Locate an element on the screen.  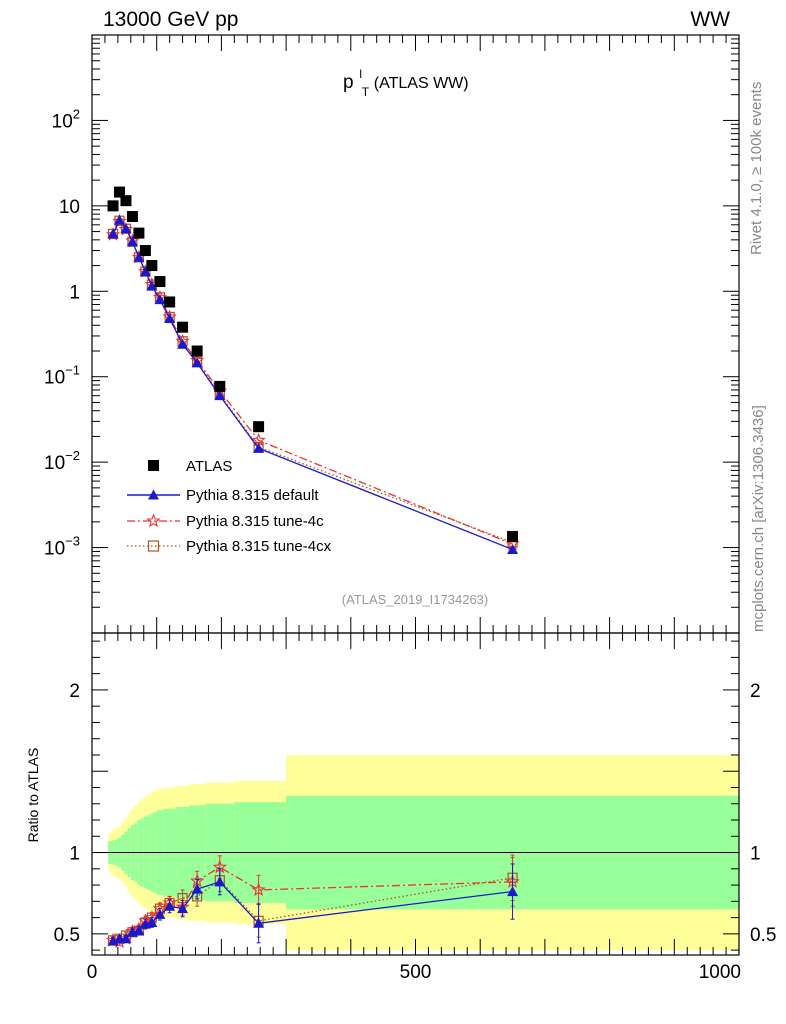
legend-label-default: Pythia 8.315 default is located at coordinates (252, 495).